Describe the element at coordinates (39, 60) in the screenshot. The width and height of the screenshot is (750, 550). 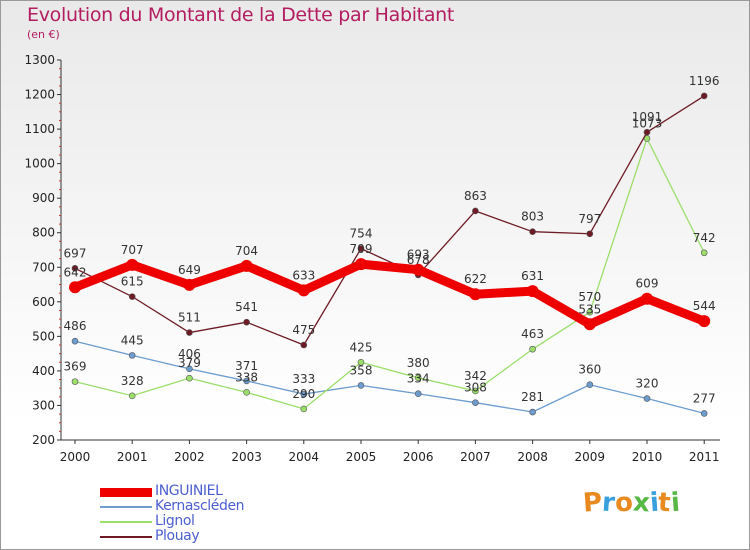
I see `y-tick-label: 1300` at that location.